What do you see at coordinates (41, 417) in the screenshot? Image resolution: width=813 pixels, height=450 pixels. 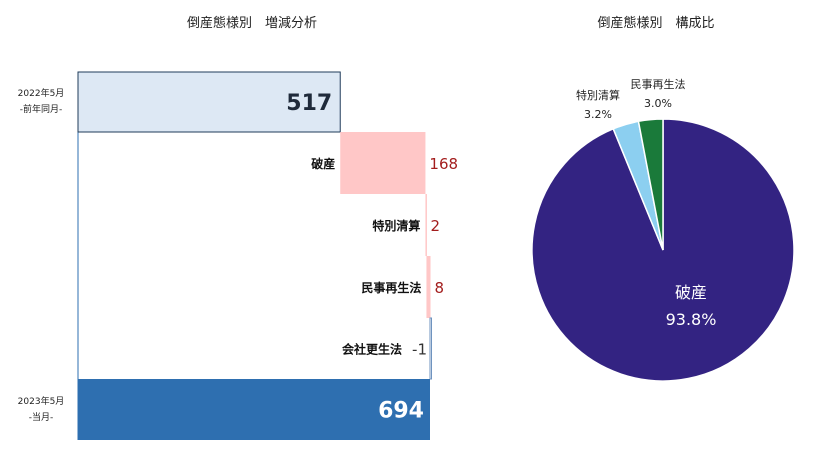 I see `end-period-sublabel: -当月-` at bounding box center [41, 417].